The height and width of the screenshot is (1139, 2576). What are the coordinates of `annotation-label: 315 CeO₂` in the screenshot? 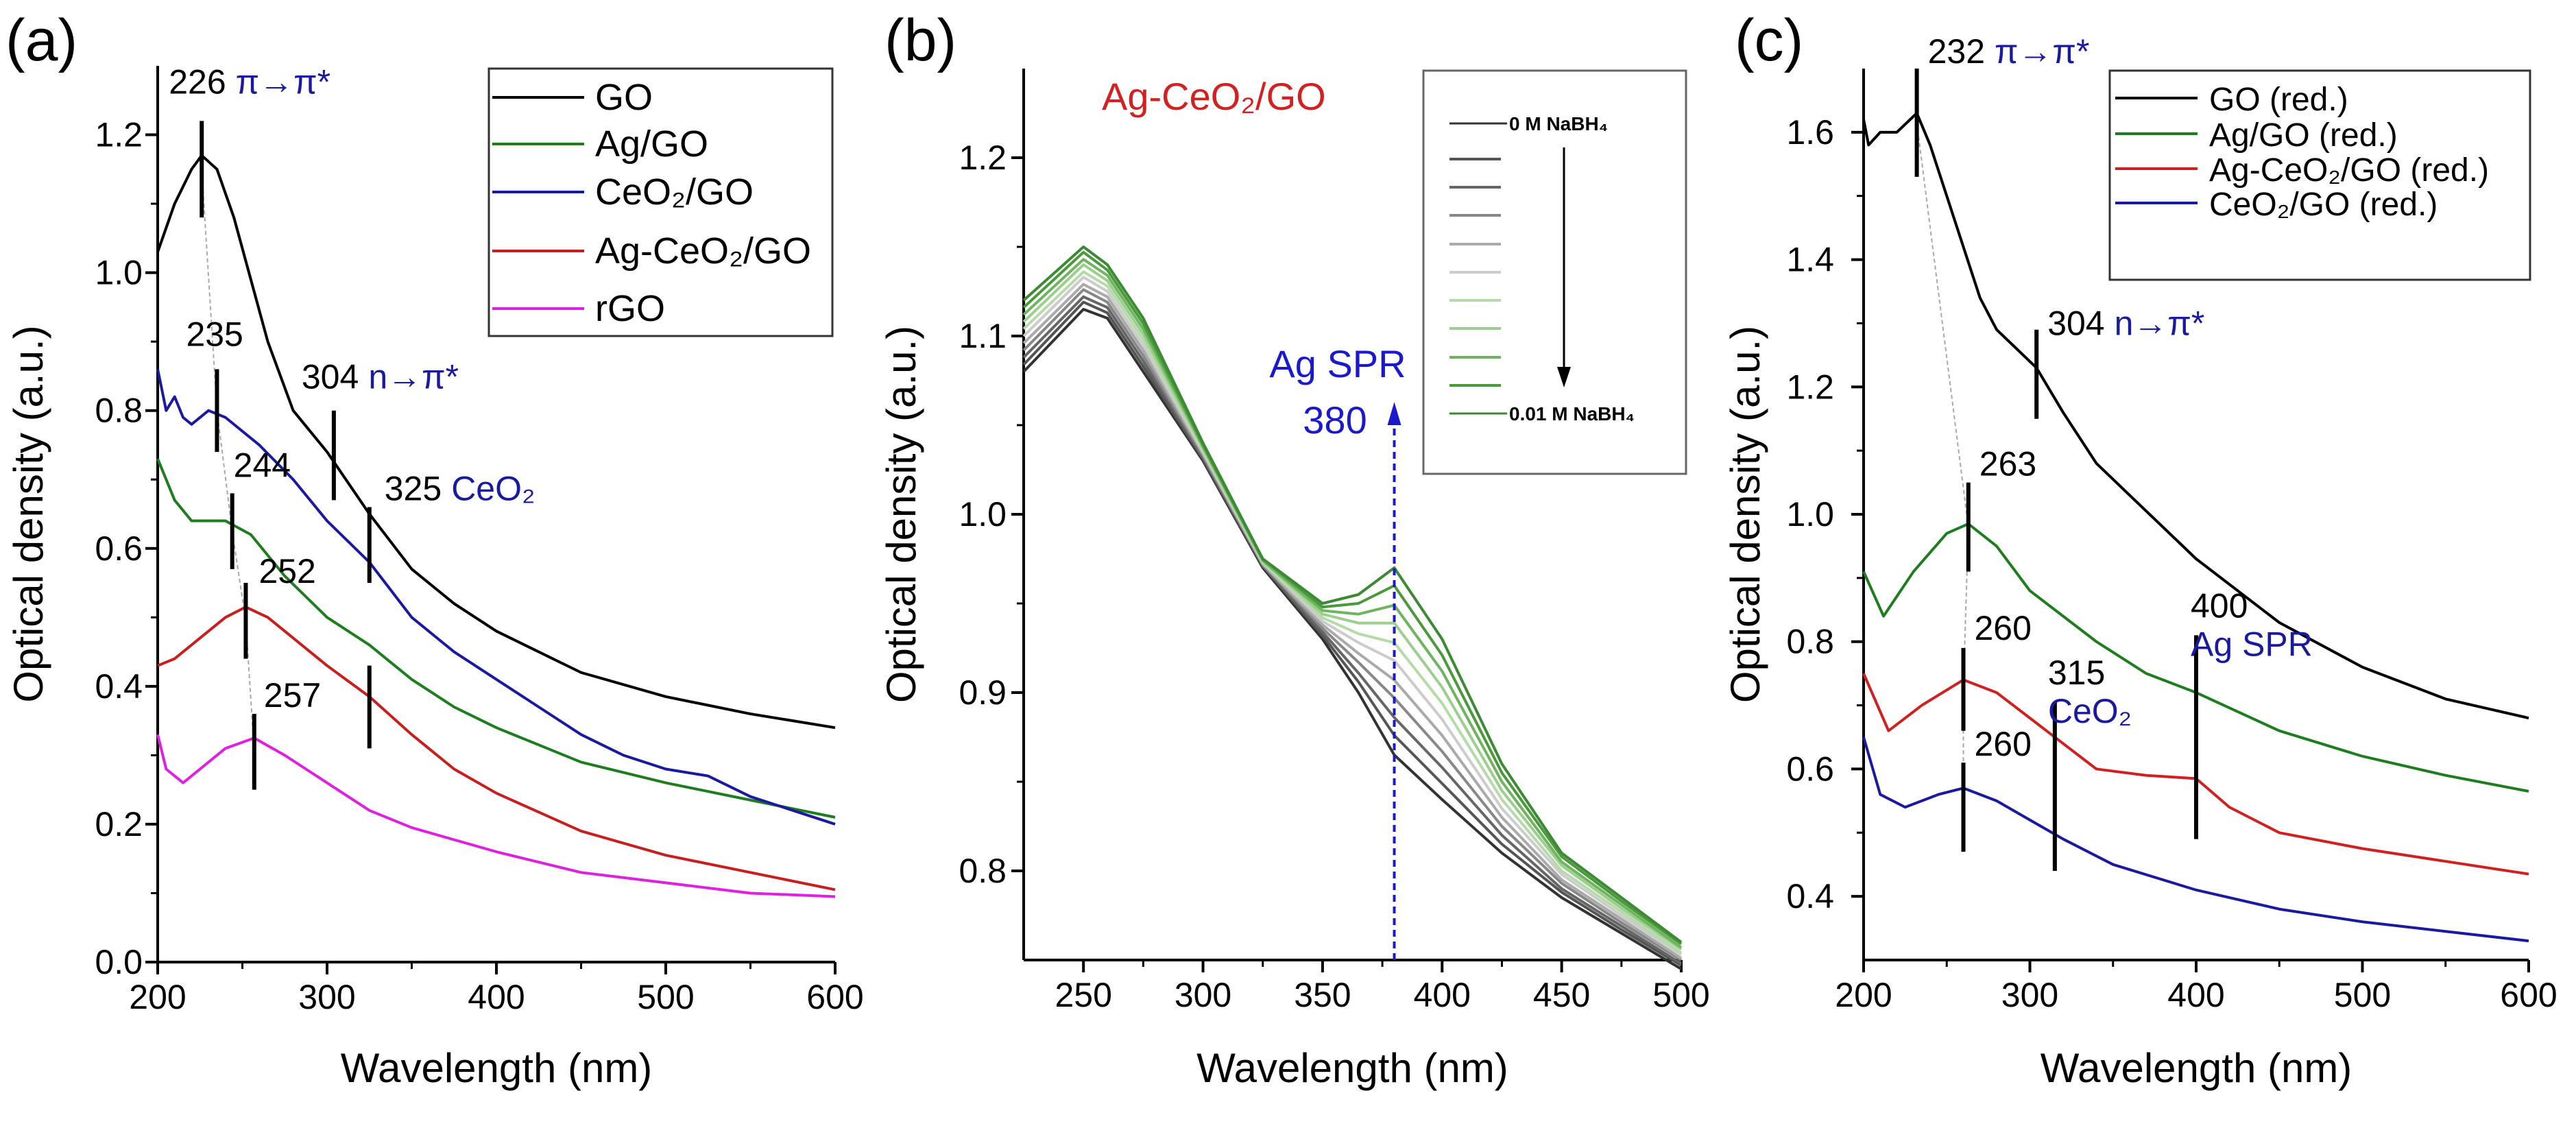 It's located at (2090, 692).